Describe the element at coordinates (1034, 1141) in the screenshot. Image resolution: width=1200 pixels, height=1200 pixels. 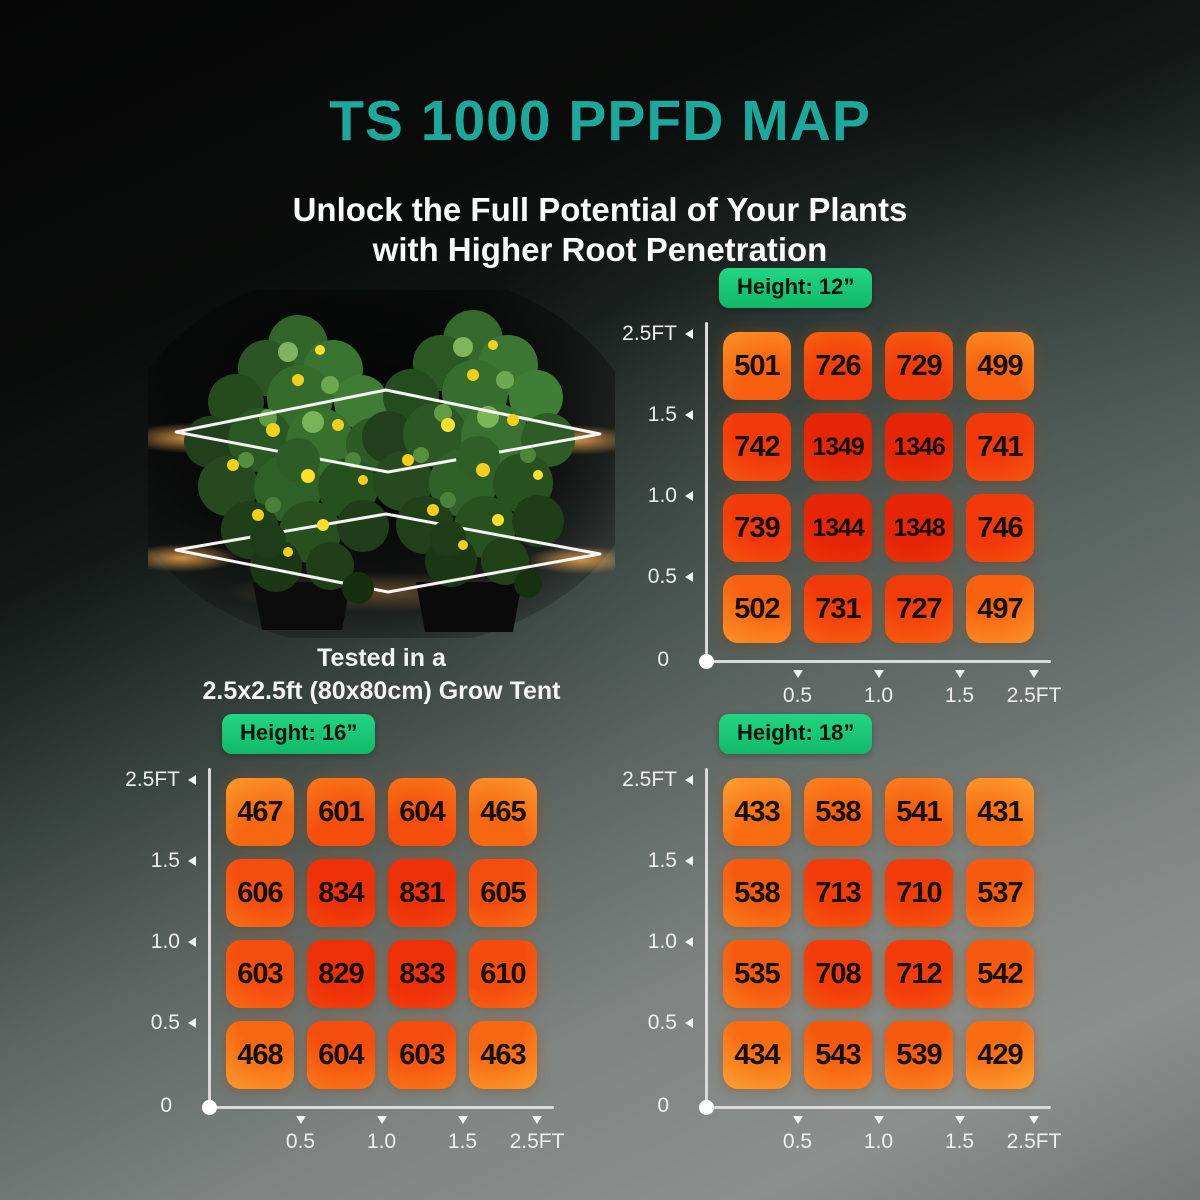
I see `x-axis-label: 2.5FT` at that location.